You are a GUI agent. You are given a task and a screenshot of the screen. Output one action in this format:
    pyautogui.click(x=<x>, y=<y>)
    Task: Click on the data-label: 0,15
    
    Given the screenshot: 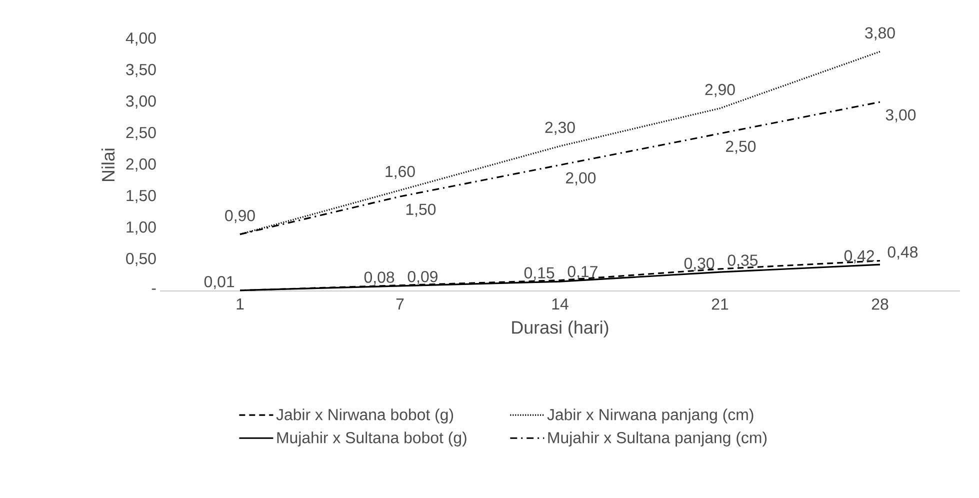 What is the action you would take?
    pyautogui.click(x=539, y=273)
    